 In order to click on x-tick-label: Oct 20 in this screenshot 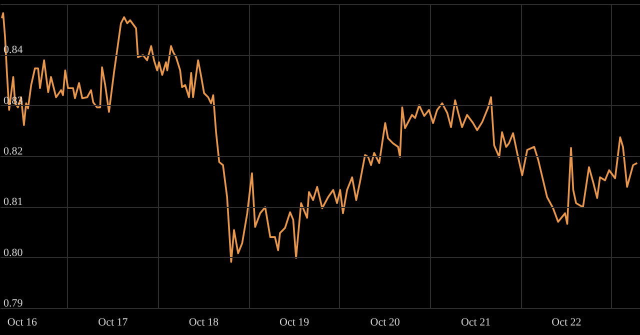, I will do `click(385, 322)`.